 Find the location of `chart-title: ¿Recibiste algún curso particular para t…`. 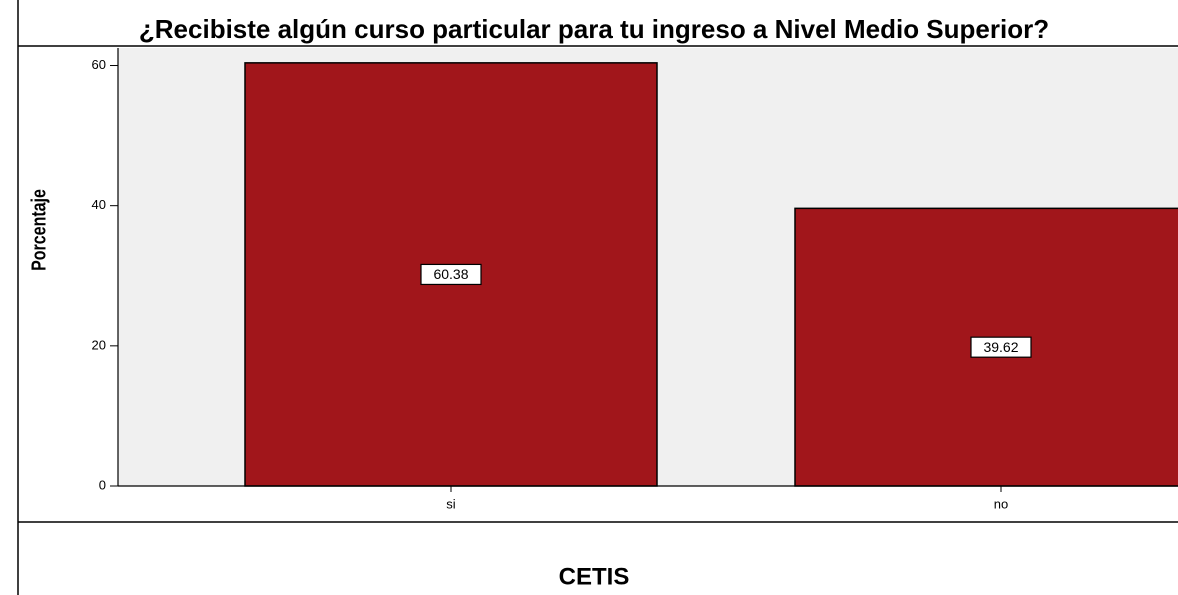

chart-title: ¿Recibiste algún curso particular para t… is located at coordinates (594, 29).